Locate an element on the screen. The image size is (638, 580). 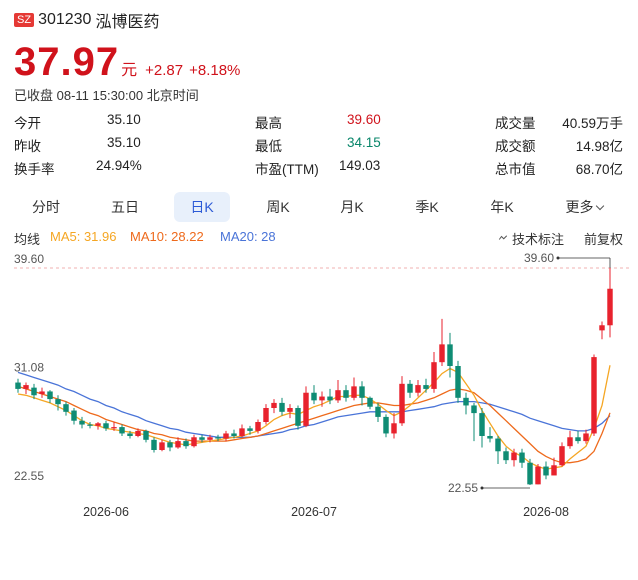
tab-weekly-k: 周K is located at coordinates (278, 207).